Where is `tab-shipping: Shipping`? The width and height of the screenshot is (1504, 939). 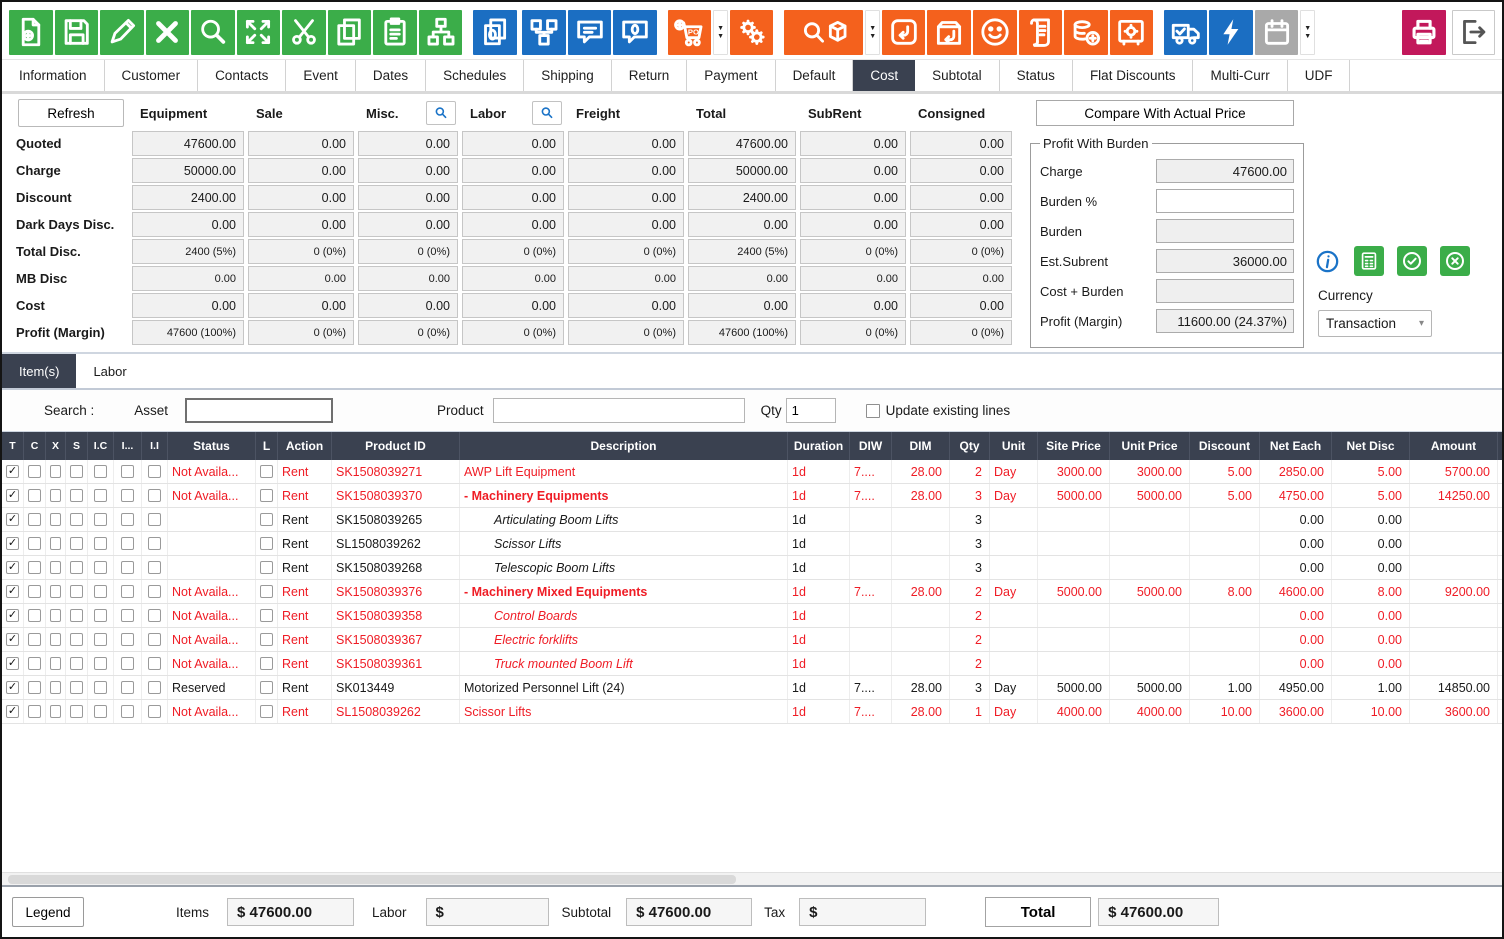 tab-shipping: Shipping is located at coordinates (568, 75).